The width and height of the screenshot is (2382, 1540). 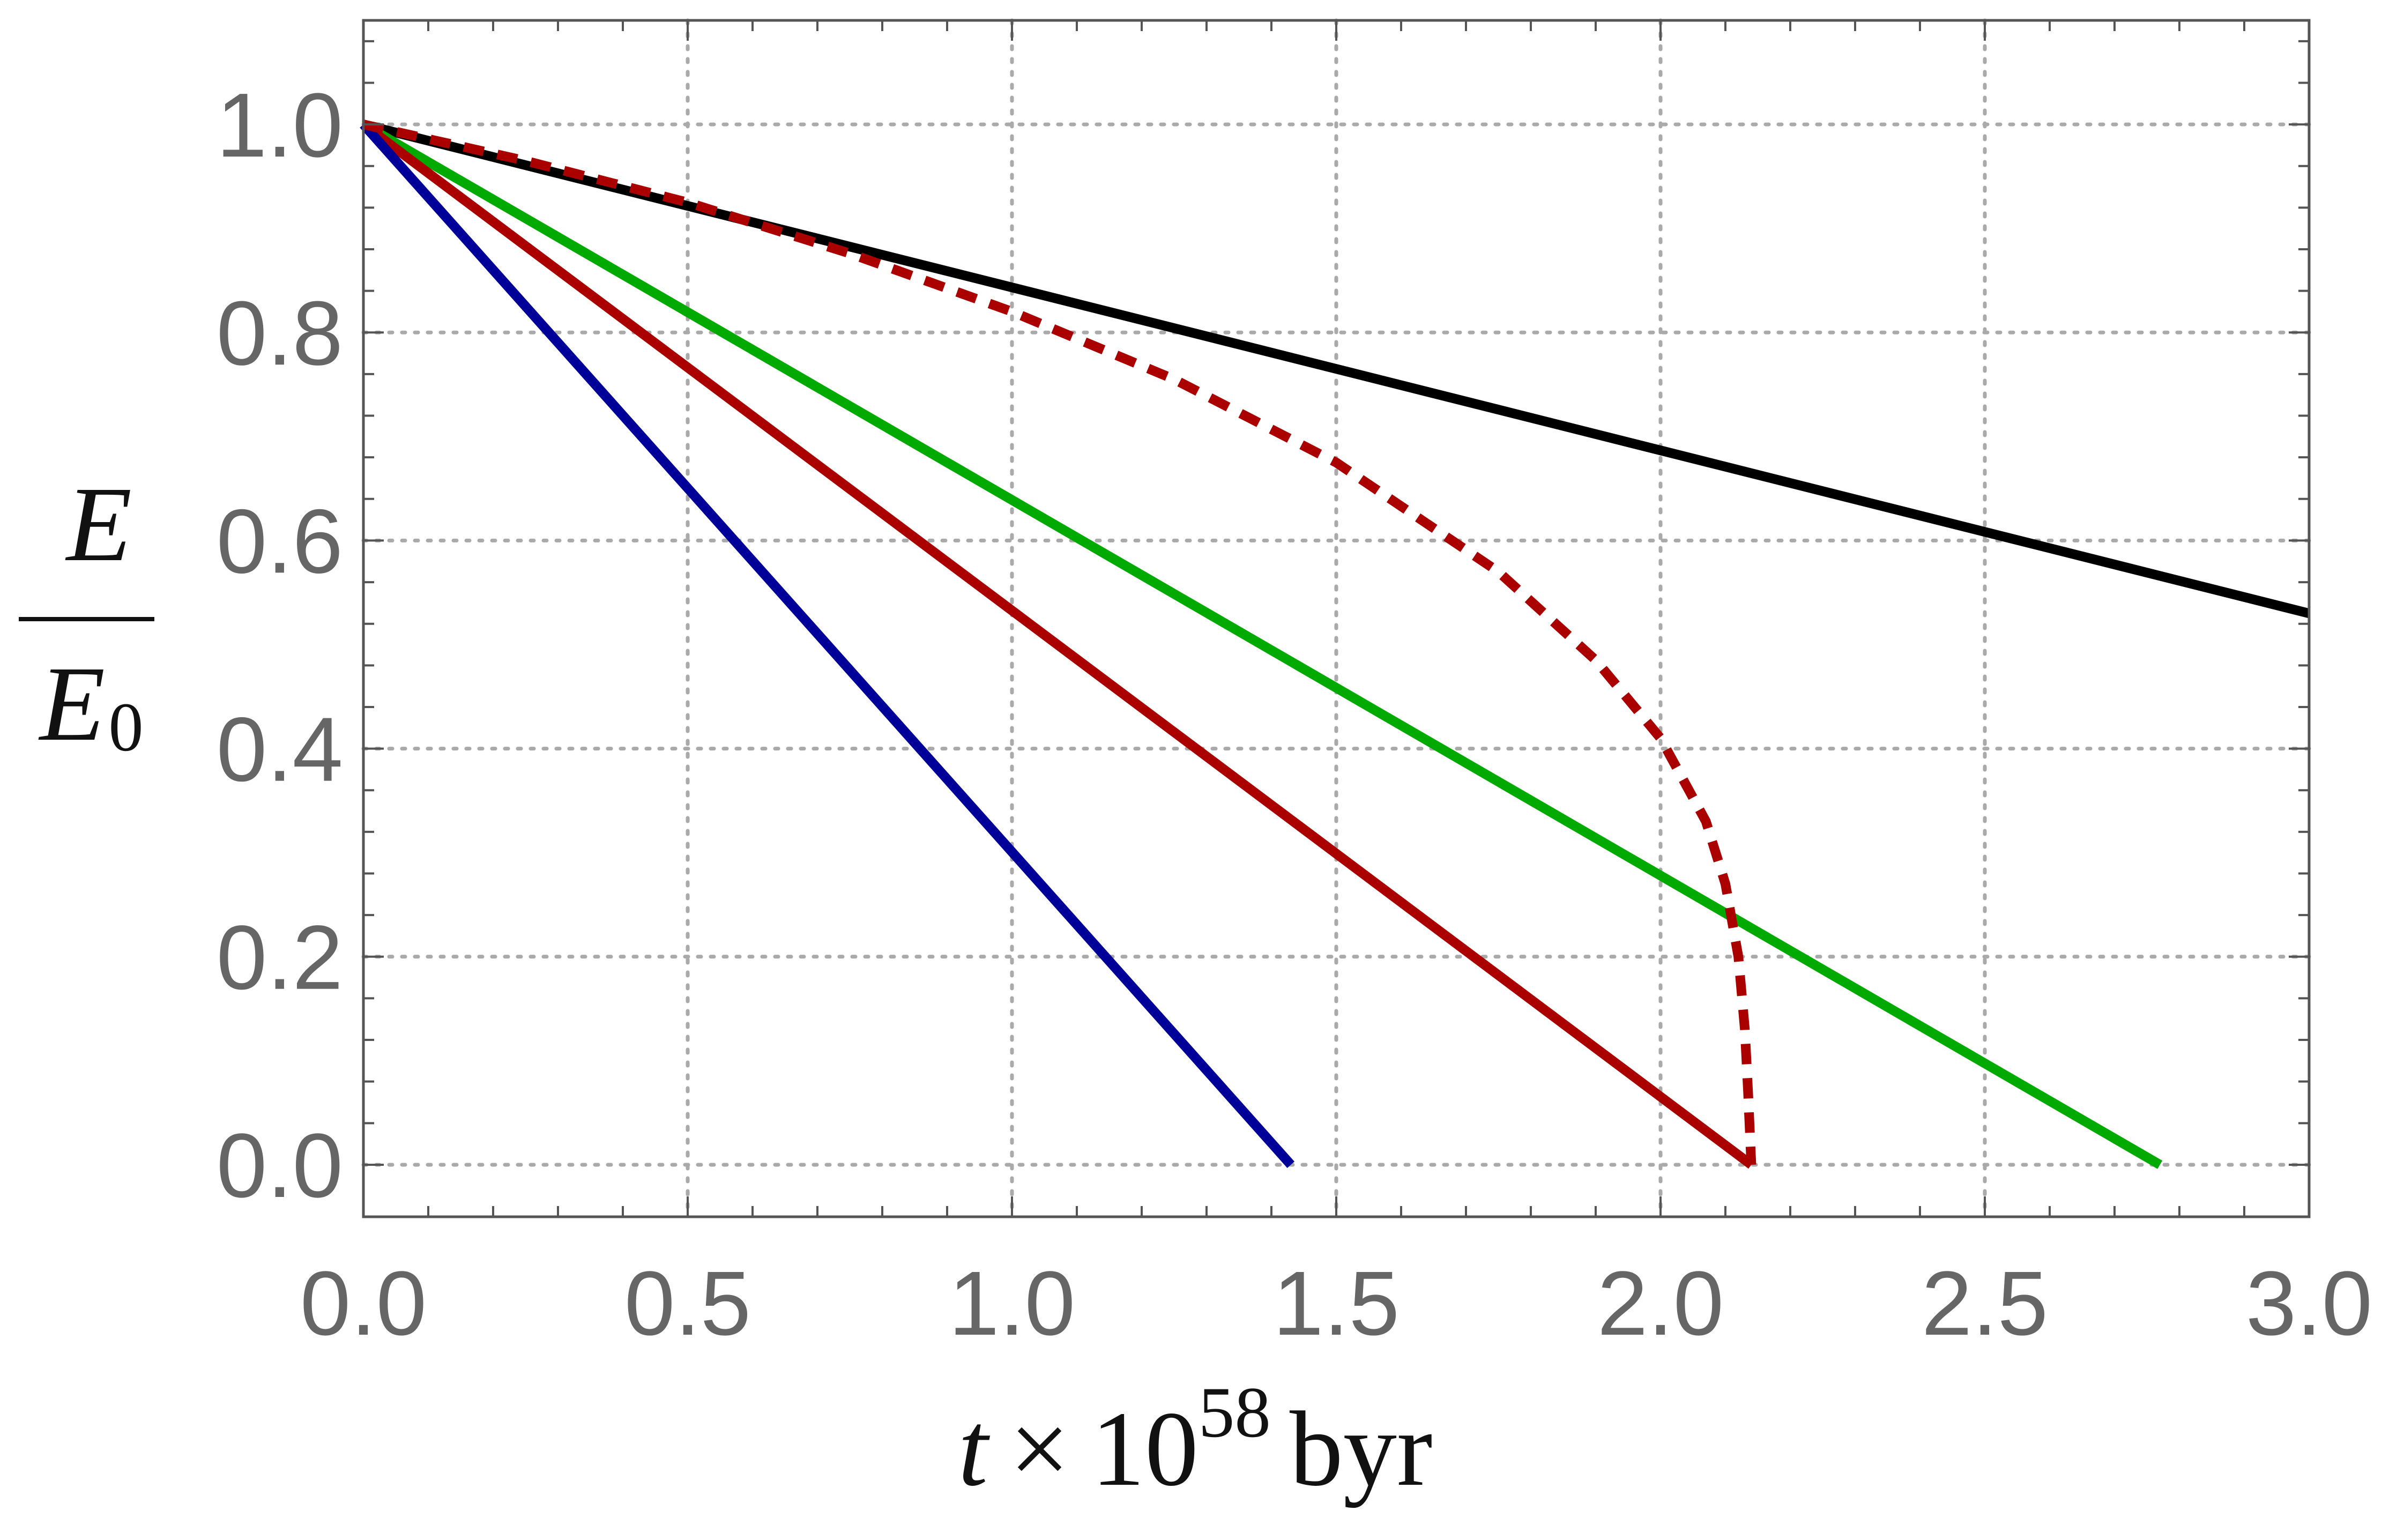 I want to click on x-axis-label-times: ×, so click(x=1039, y=1449).